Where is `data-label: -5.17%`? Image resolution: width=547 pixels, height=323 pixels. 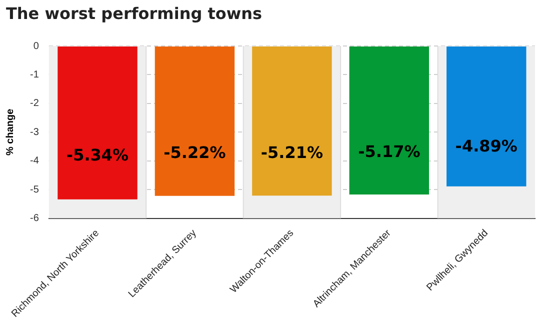 data-label: -5.17% is located at coordinates (389, 152).